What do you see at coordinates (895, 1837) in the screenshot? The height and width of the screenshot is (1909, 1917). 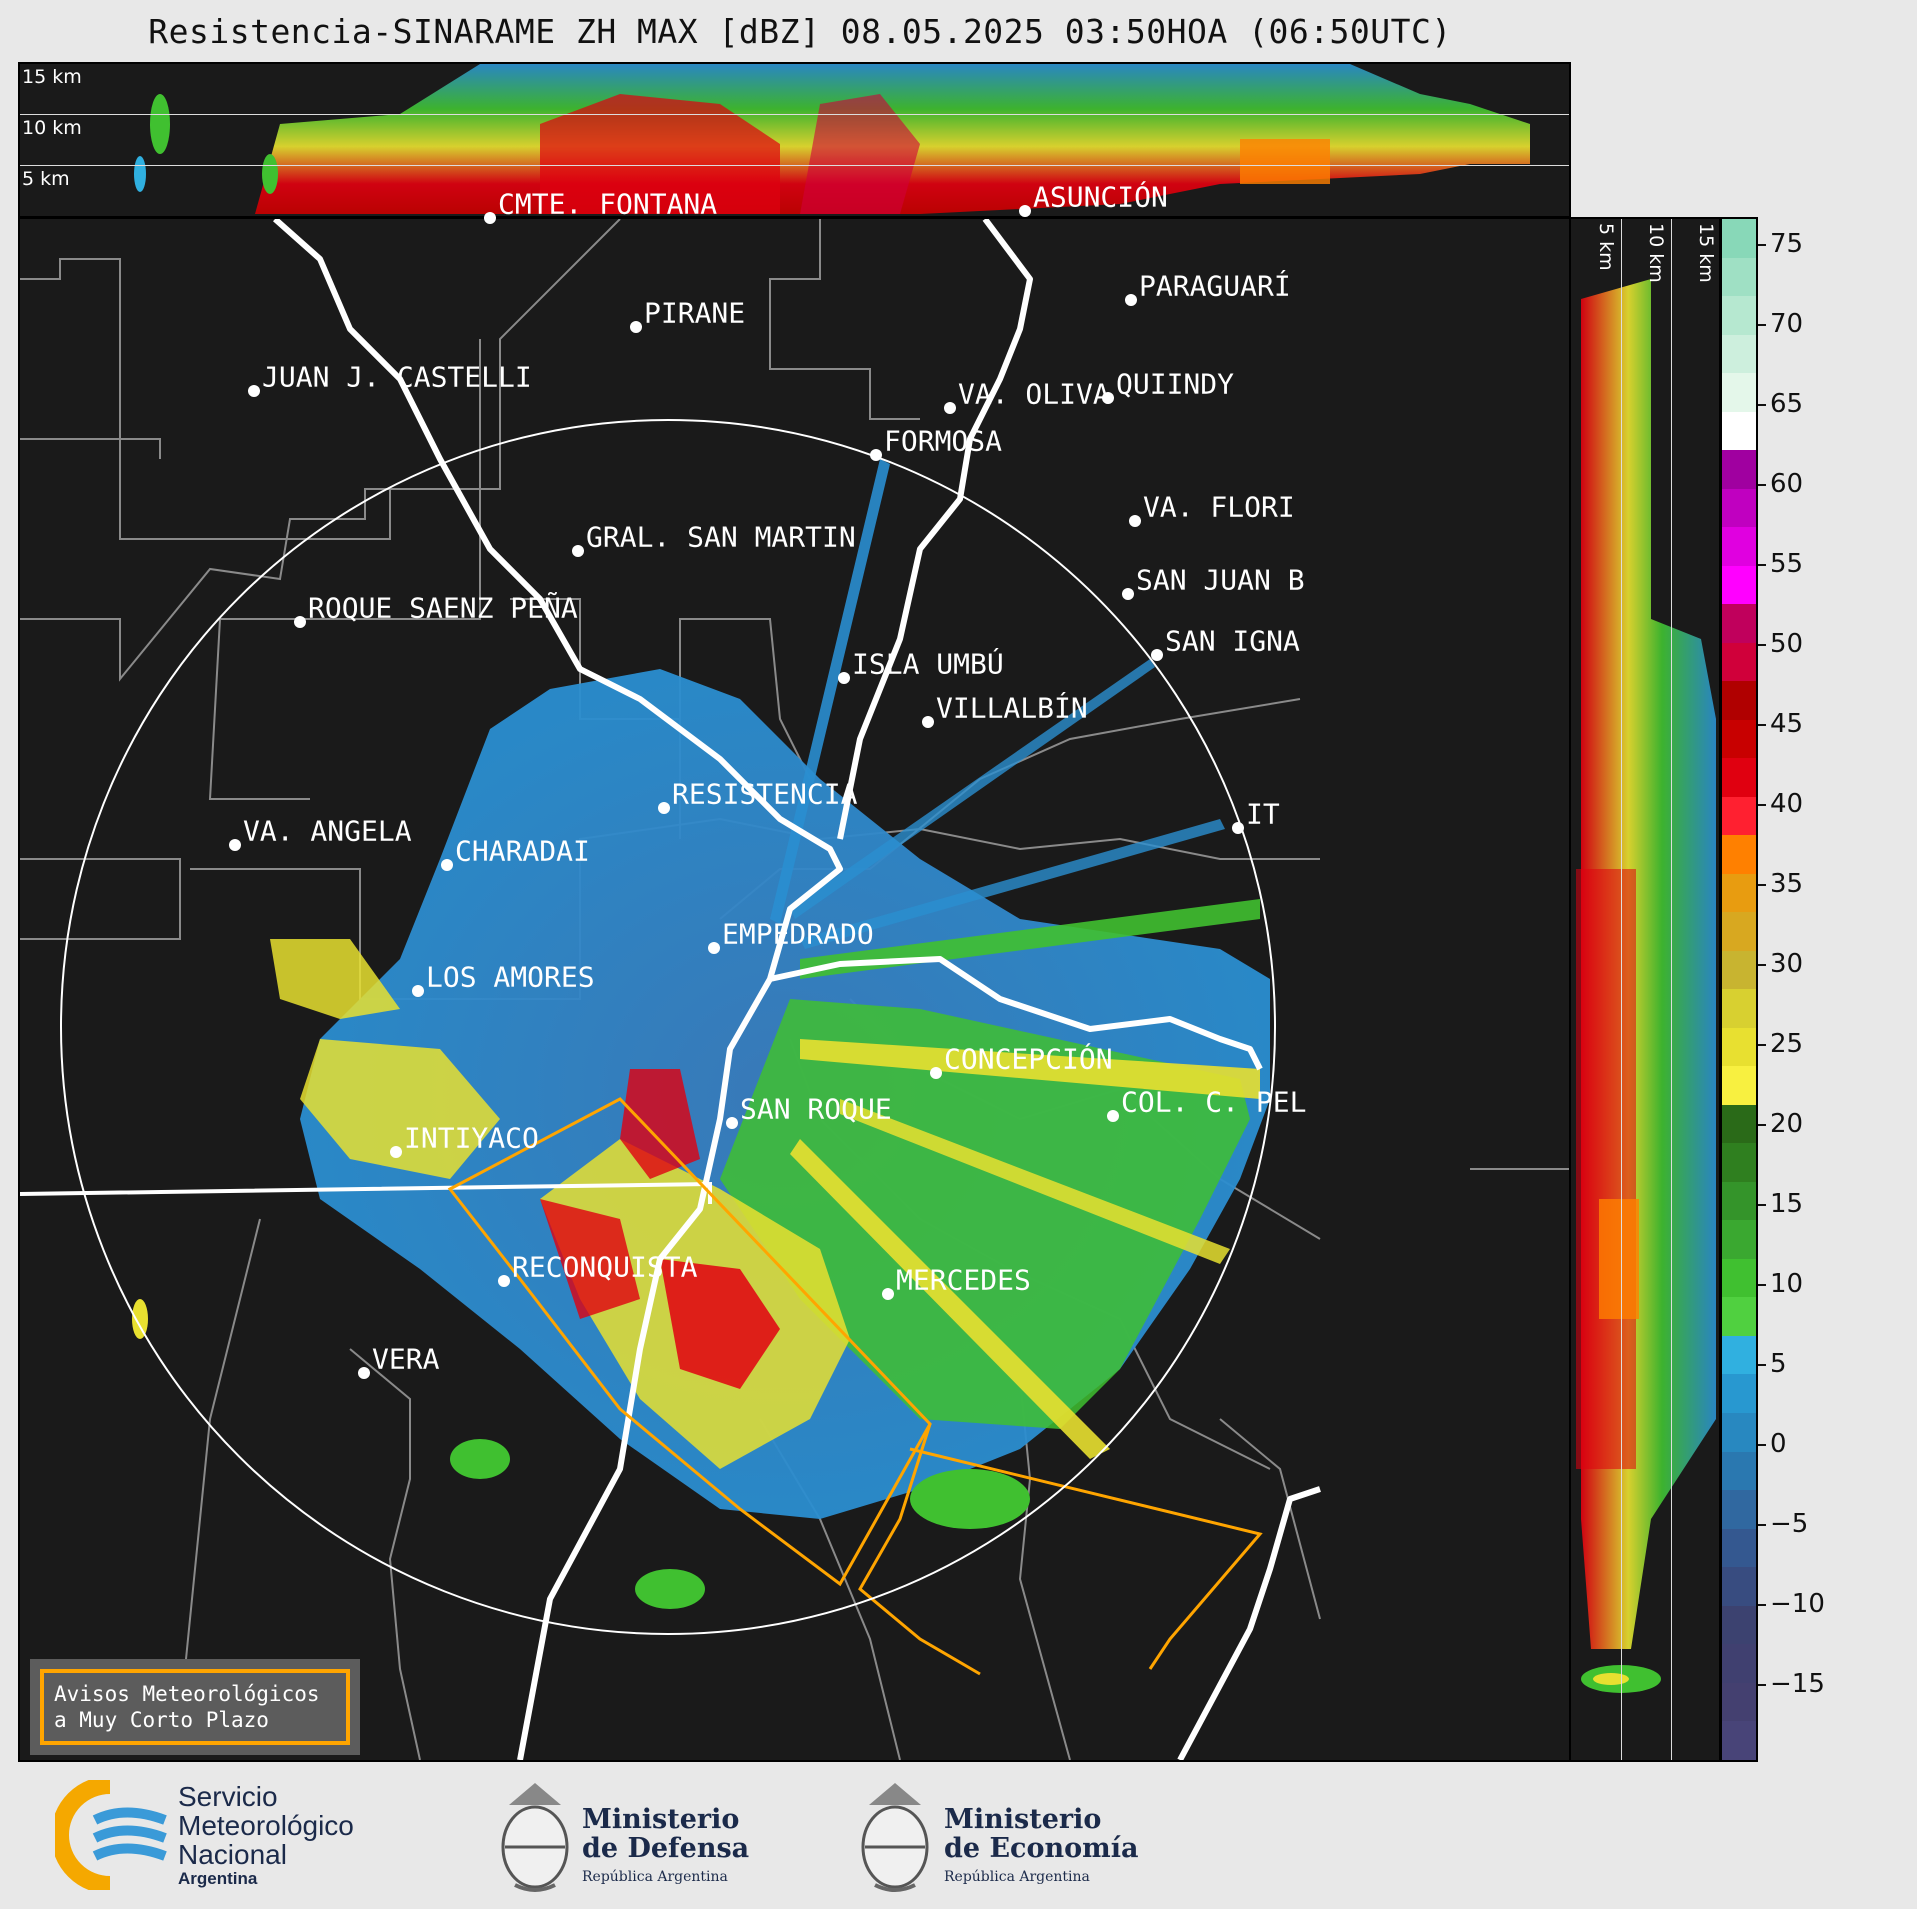 I see `coat-of-arms-icon` at bounding box center [895, 1837].